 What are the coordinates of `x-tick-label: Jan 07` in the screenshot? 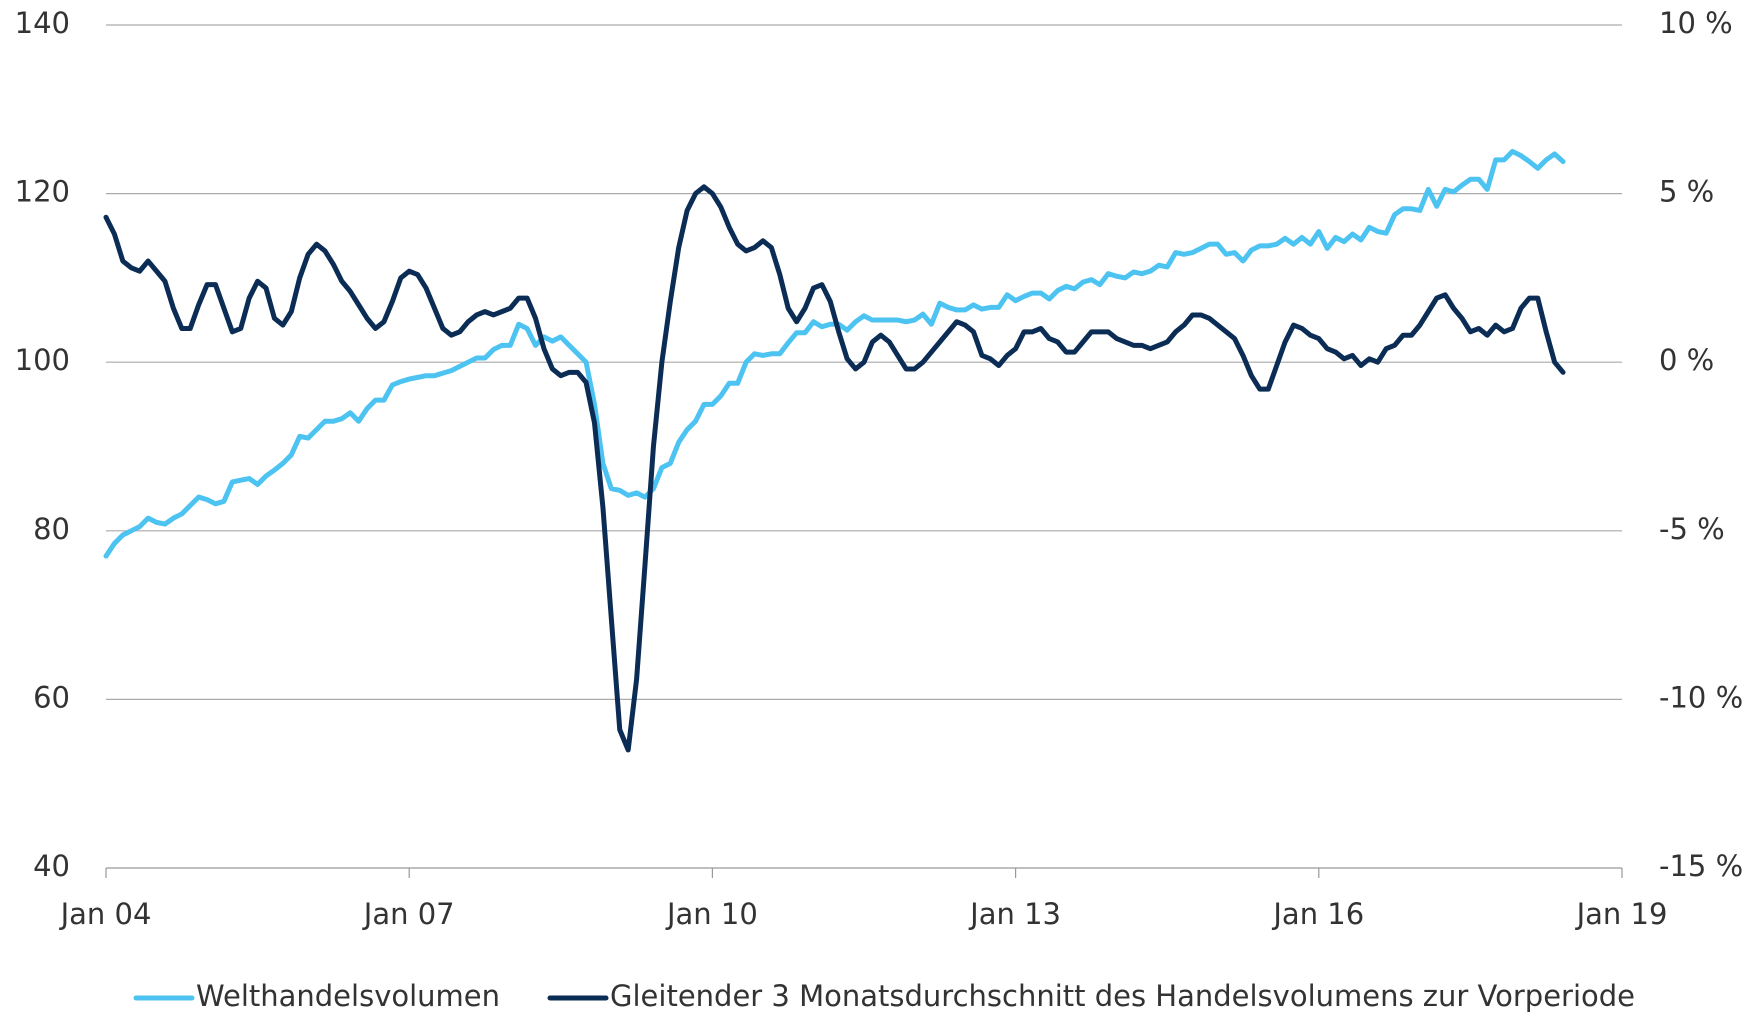 It's located at (408, 914).